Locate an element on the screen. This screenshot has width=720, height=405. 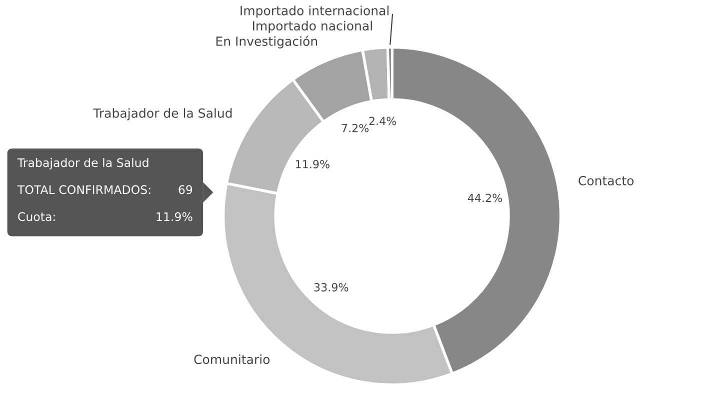
data-label: 11.9% is located at coordinates (313, 164).